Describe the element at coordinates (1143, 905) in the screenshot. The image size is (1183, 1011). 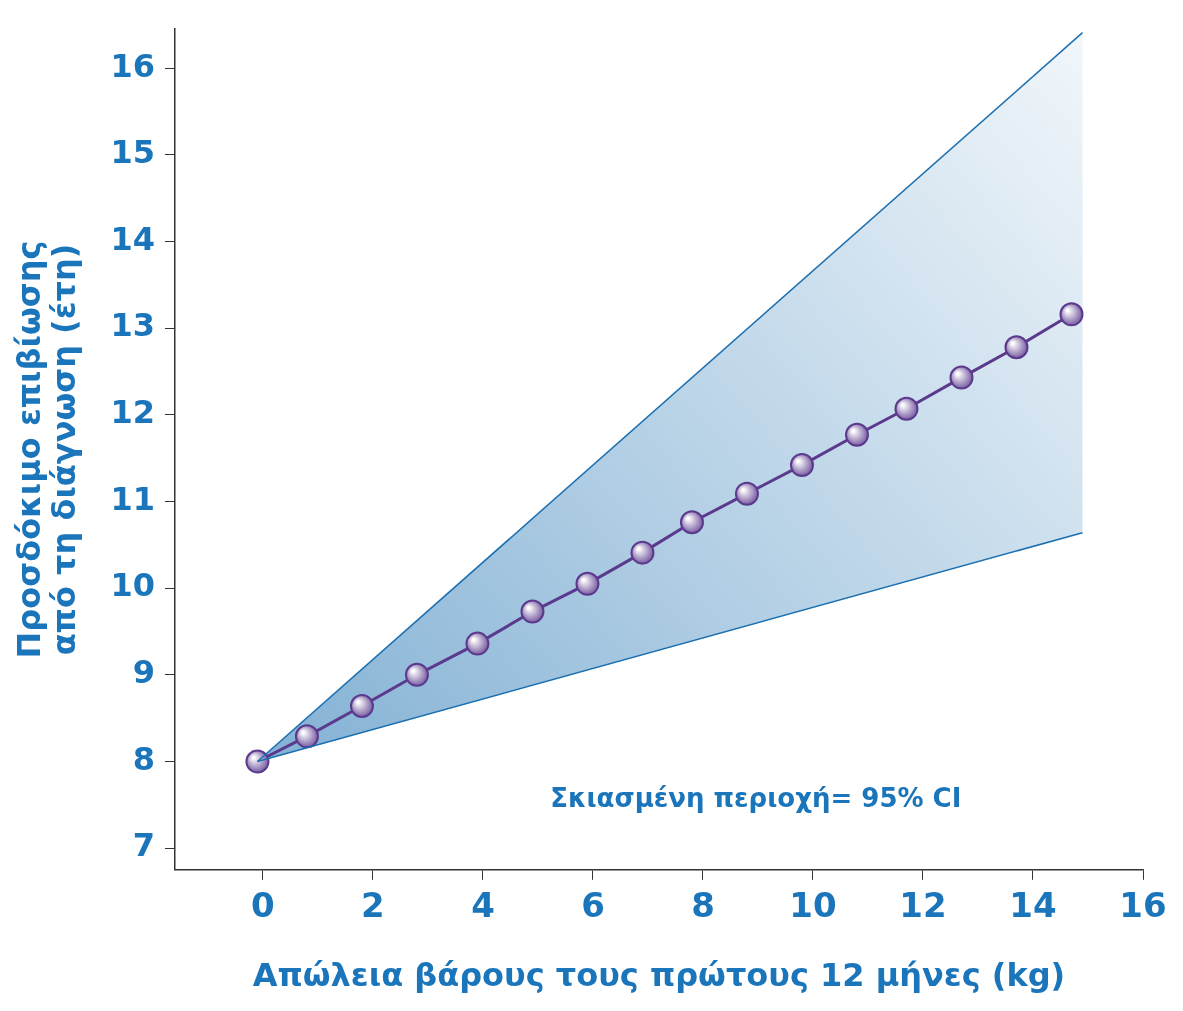
I see `x-tick-label: 16` at that location.